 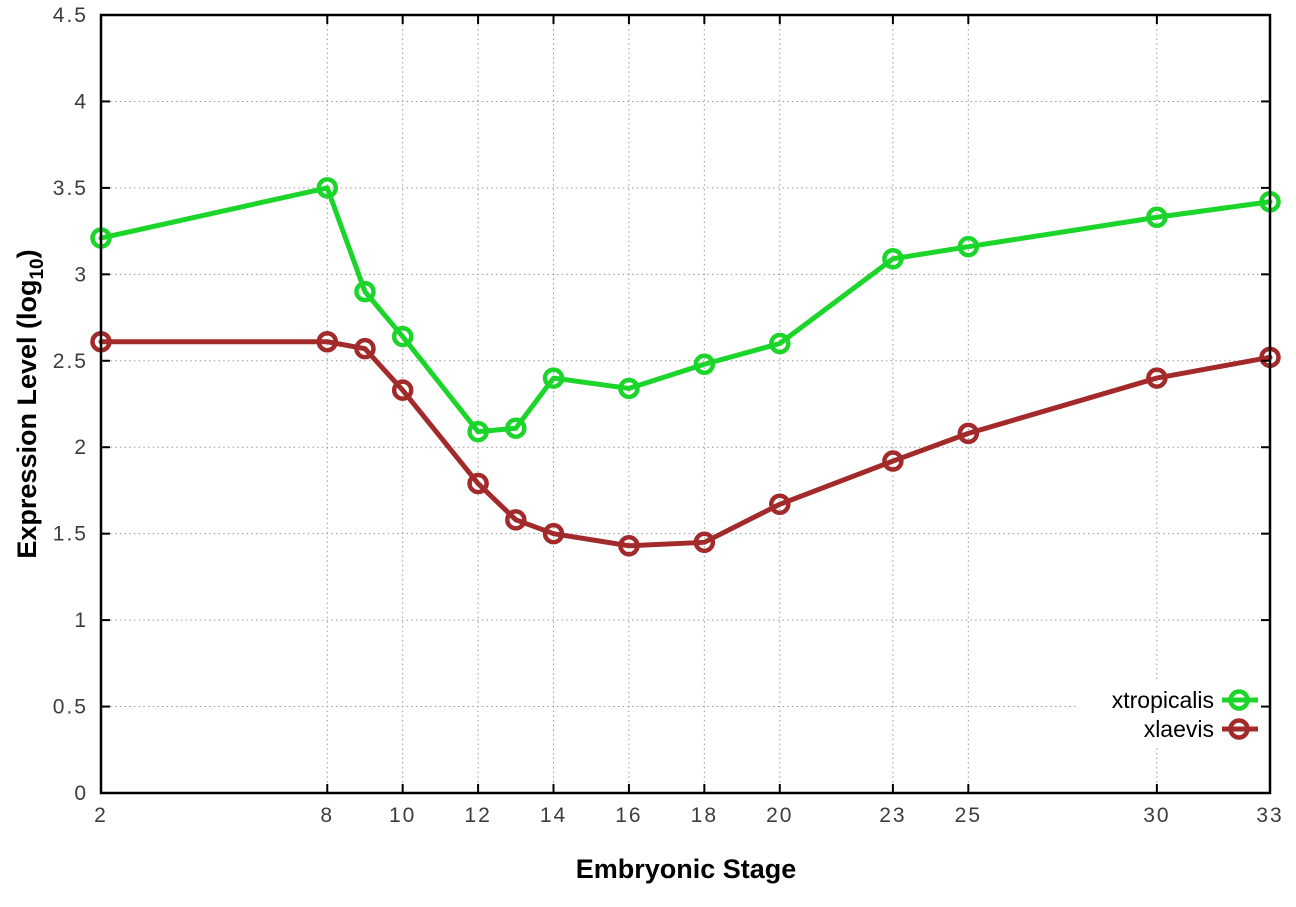 I want to click on y-axis-title-suffix: ), so click(x=27, y=253).